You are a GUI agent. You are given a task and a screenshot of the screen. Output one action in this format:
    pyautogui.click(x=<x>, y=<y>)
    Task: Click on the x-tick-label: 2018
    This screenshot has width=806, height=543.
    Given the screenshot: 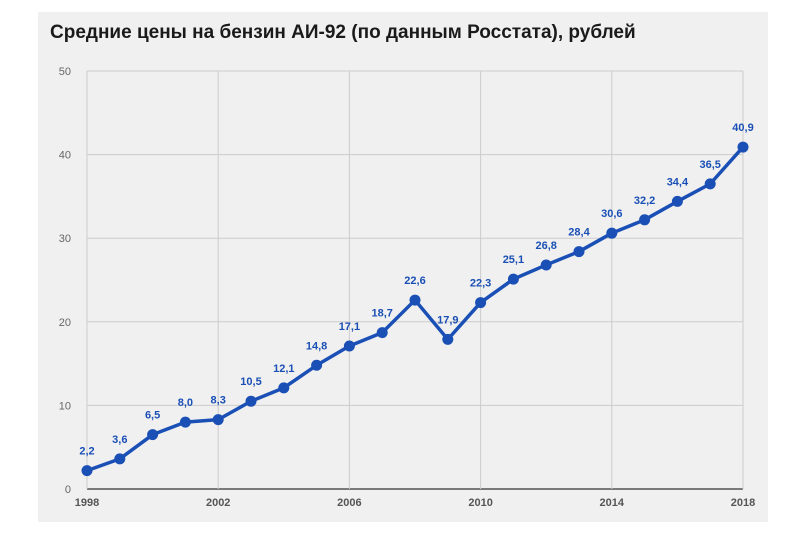 What is the action you would take?
    pyautogui.click(x=743, y=503)
    